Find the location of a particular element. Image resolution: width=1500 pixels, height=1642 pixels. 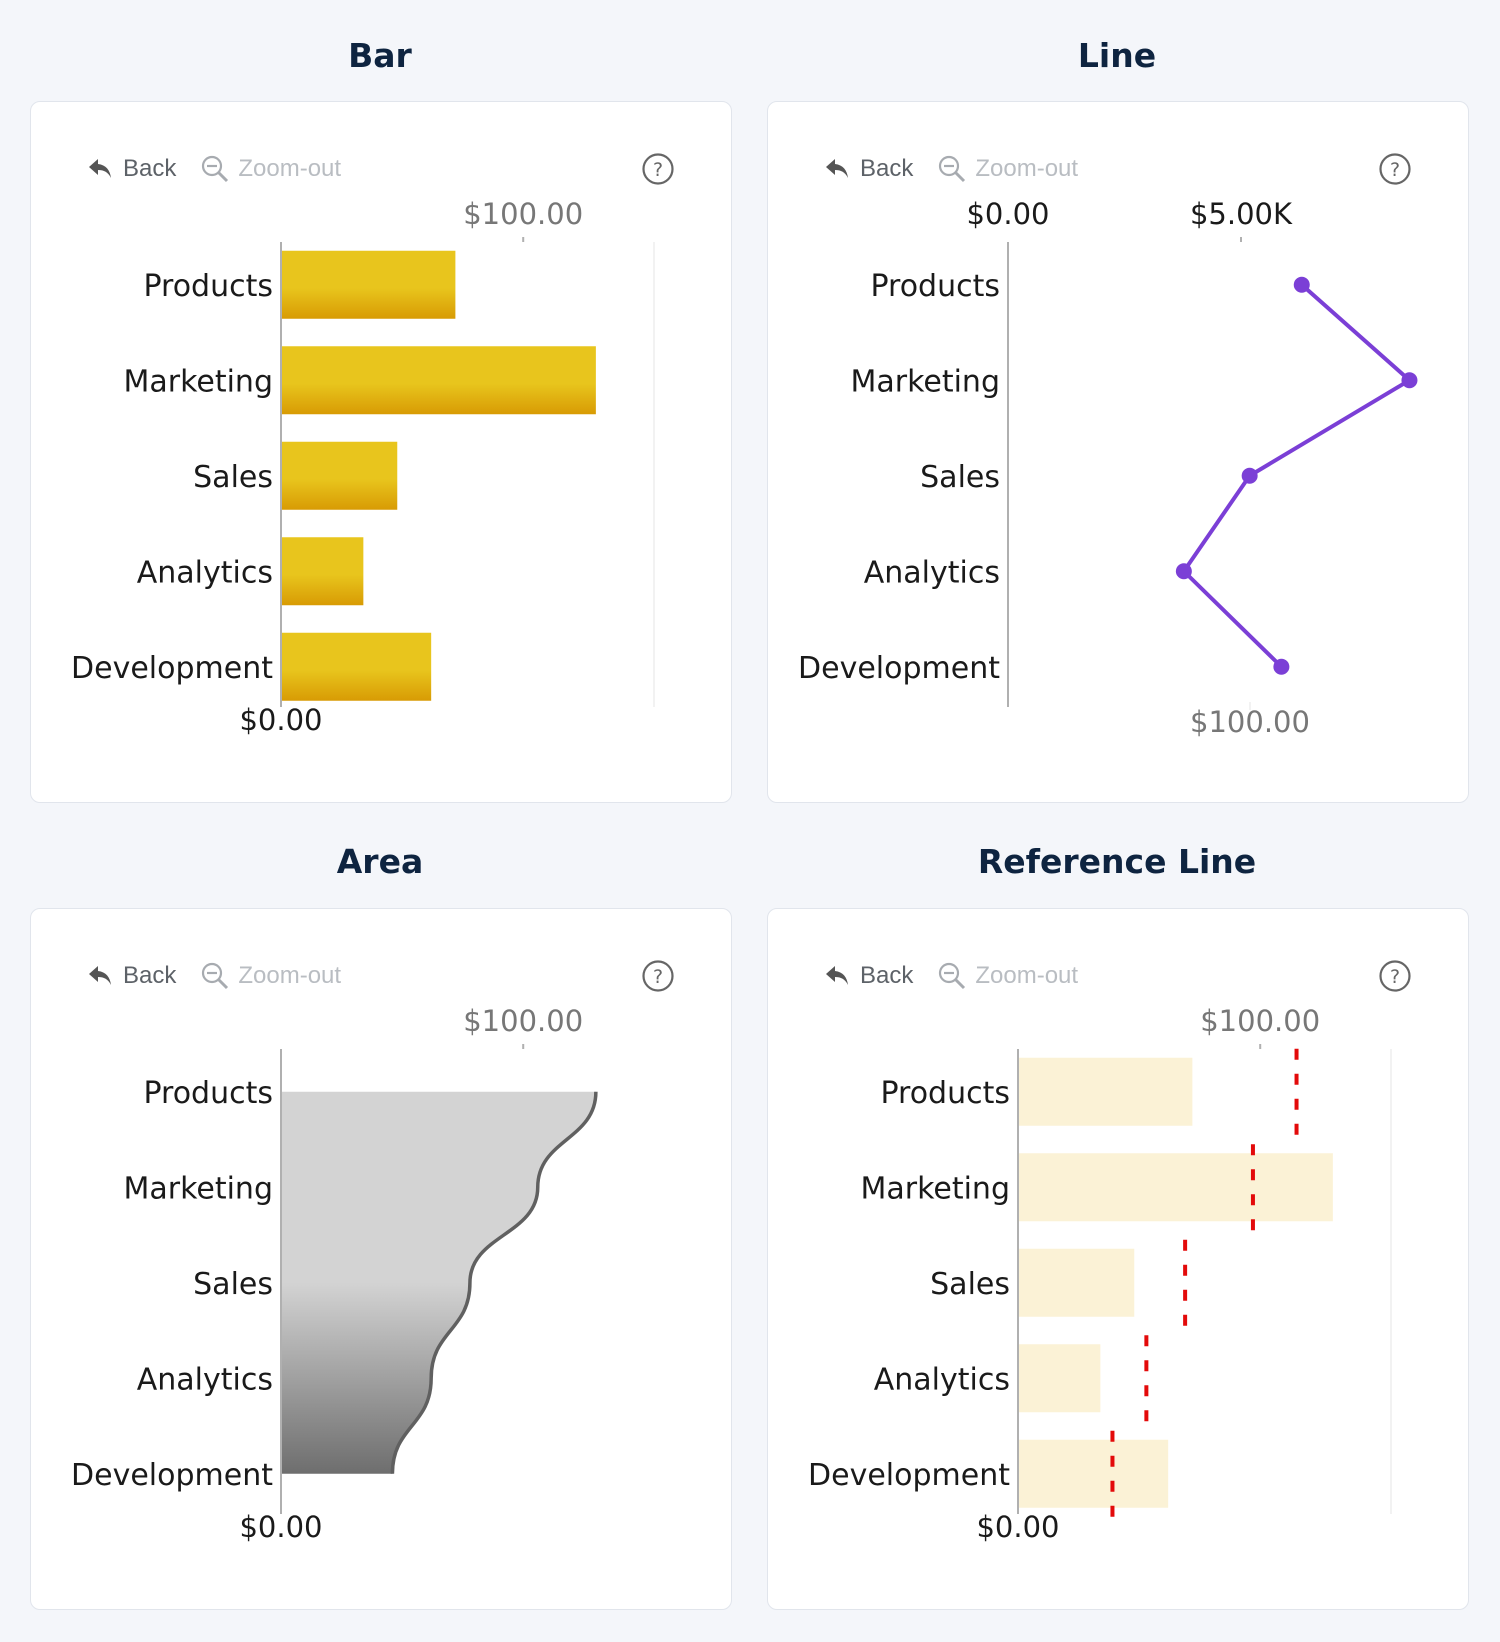

area-edge is located at coordinates (494, 1282).